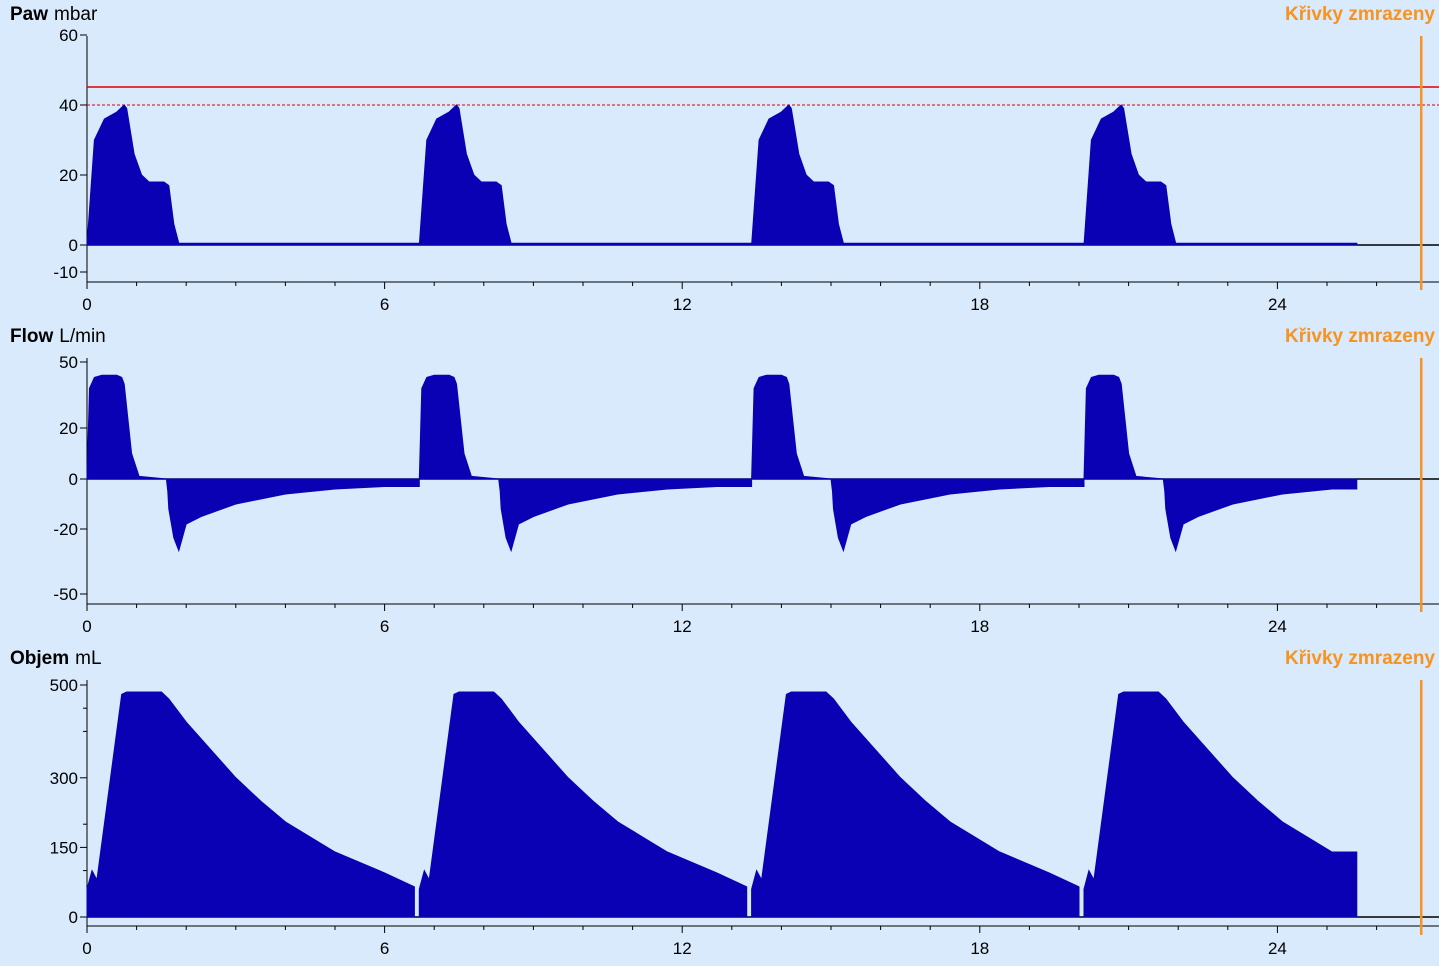 The width and height of the screenshot is (1439, 966). What do you see at coordinates (68, 362) in the screenshot?
I see `y-tick-label: 50` at bounding box center [68, 362].